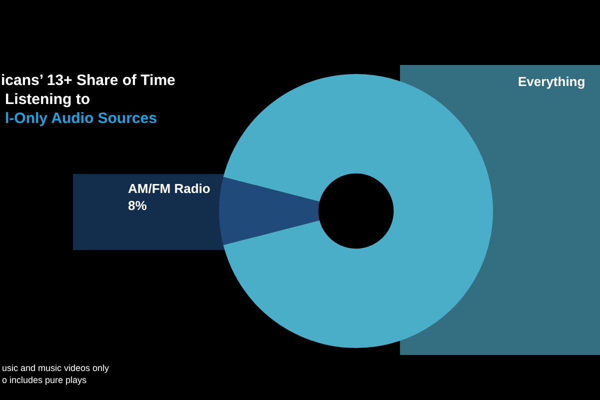 The height and width of the screenshot is (400, 600). I want to click on text: o includes pure plays, so click(45, 380).